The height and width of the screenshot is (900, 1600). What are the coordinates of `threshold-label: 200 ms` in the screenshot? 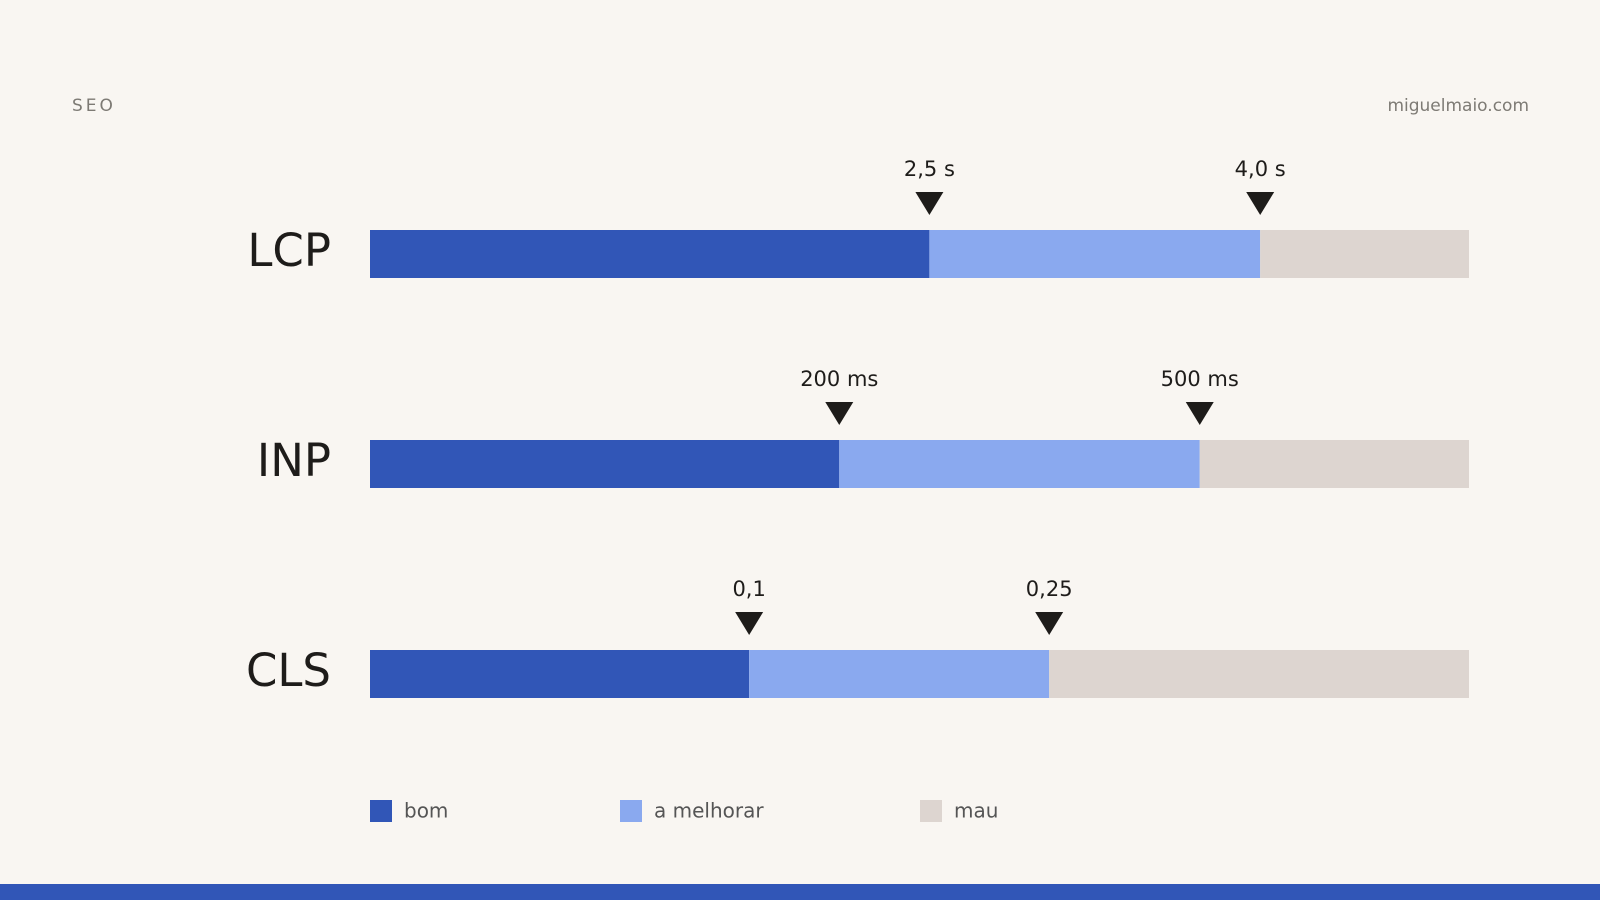 It's located at (839, 379).